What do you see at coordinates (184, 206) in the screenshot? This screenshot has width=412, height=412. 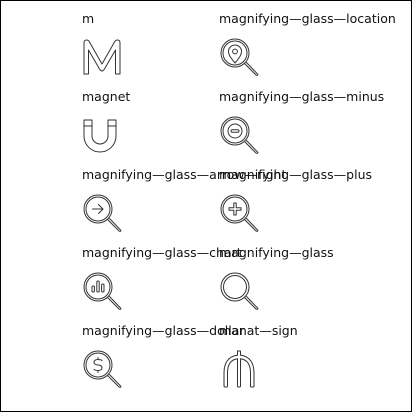 I see `icon-cell-magnifying-glass-arrow-right: magnifying—glass—arrow—right` at bounding box center [184, 206].